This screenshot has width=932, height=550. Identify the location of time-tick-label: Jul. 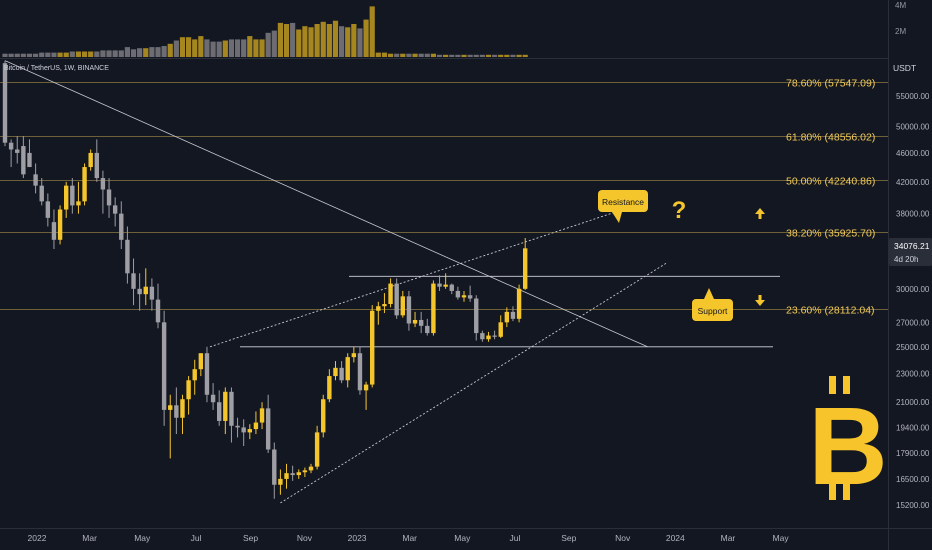
(515, 538).